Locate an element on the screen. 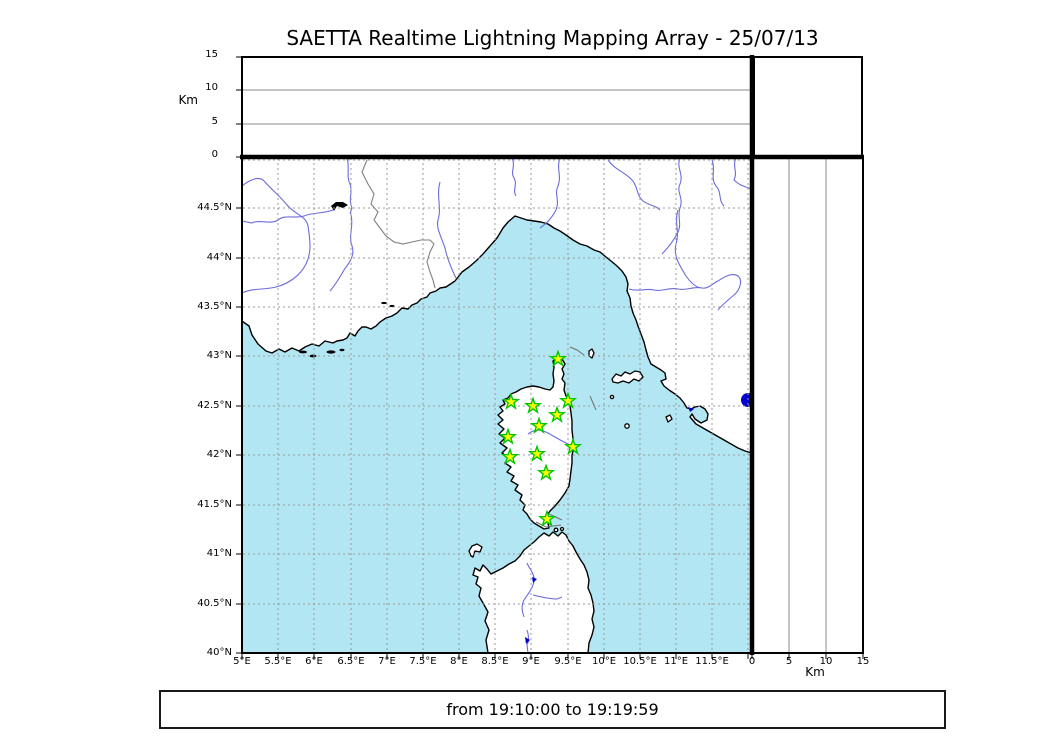 This screenshot has height=750, width=1050. altitude-latitude-panel is located at coordinates (807, 407).